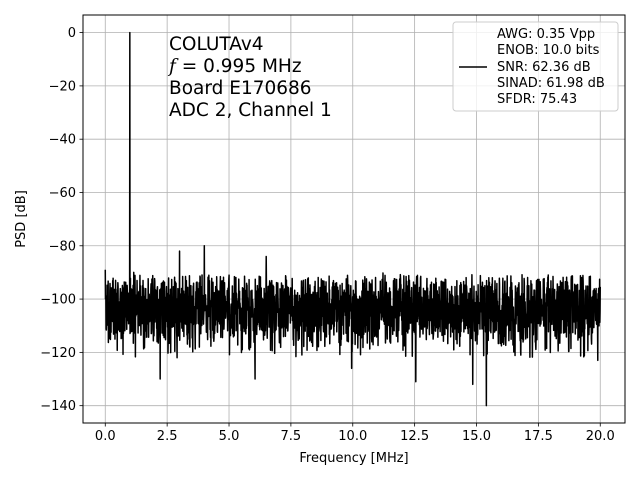  I want to click on x-tick-label: 12.5, so click(414, 436).